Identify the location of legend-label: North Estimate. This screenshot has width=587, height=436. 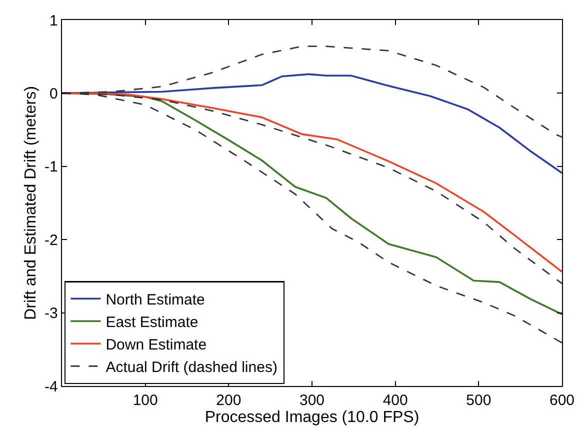
(155, 299).